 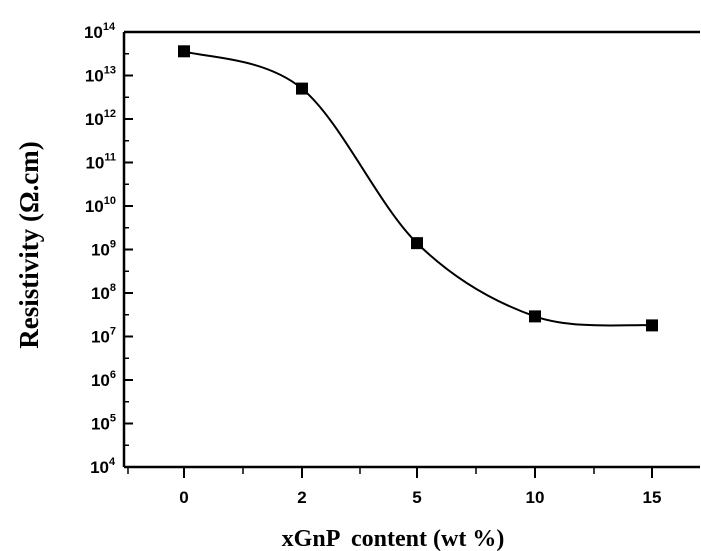 What do you see at coordinates (393, 538) in the screenshot?
I see `x-axis-title: xGnP content (wt %)` at bounding box center [393, 538].